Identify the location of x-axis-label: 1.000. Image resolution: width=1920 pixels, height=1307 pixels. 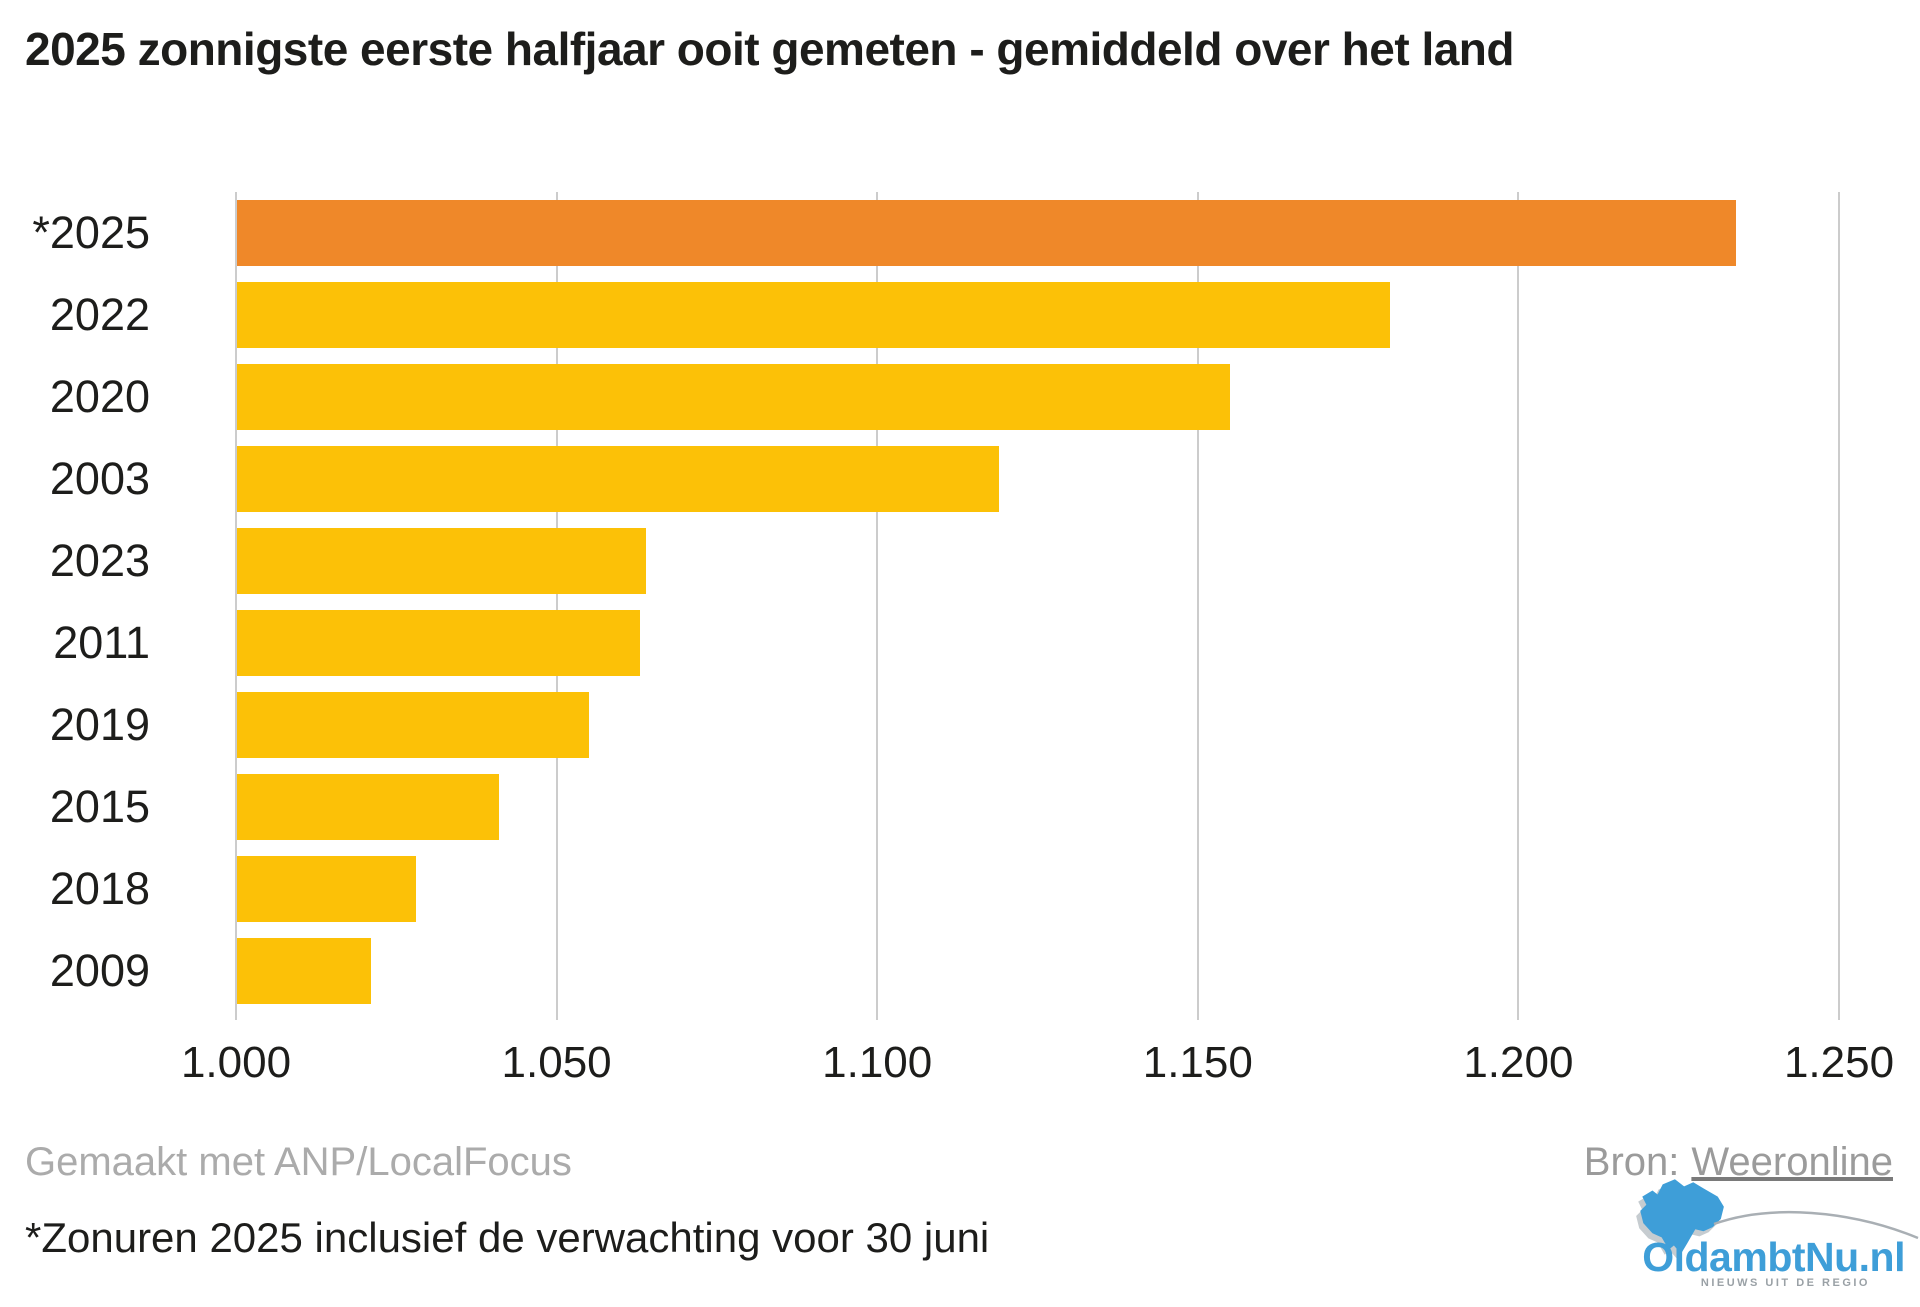
(236, 1062).